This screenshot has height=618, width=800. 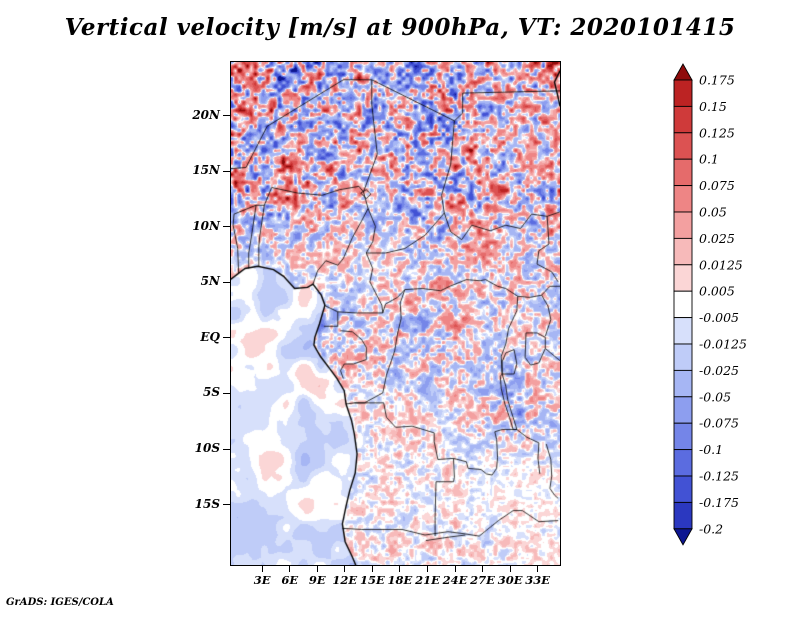 What do you see at coordinates (206, 170) in the screenshot?
I see `y-tick-label: 15N` at bounding box center [206, 170].